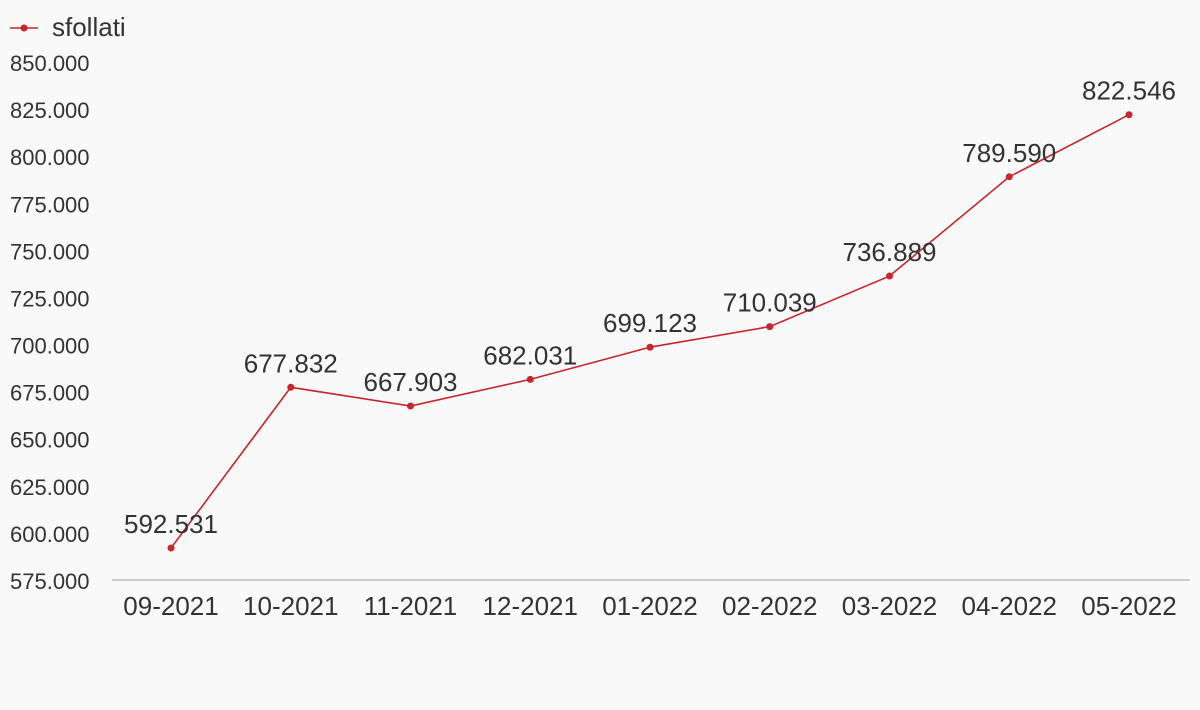  I want to click on x-tick-label: 10-2021, so click(290, 606).